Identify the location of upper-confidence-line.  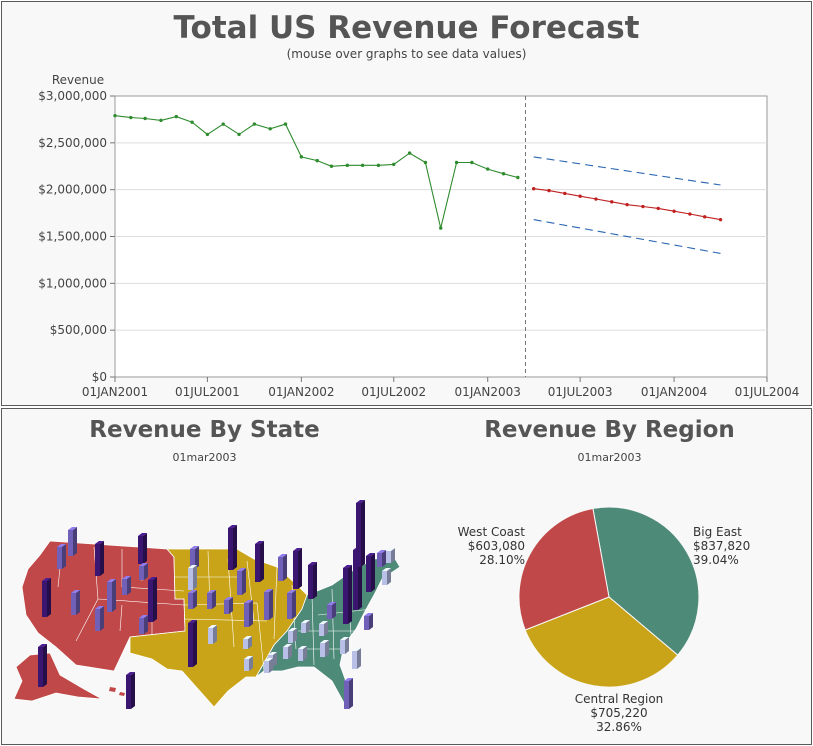
(627, 171).